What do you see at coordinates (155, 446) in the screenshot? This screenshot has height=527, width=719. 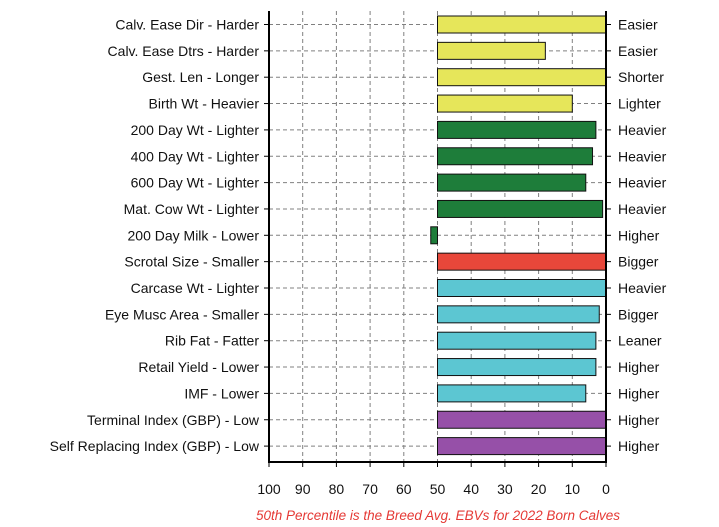 I see `left-row-label: Self Replacing Index (GBP) - Low` at bounding box center [155, 446].